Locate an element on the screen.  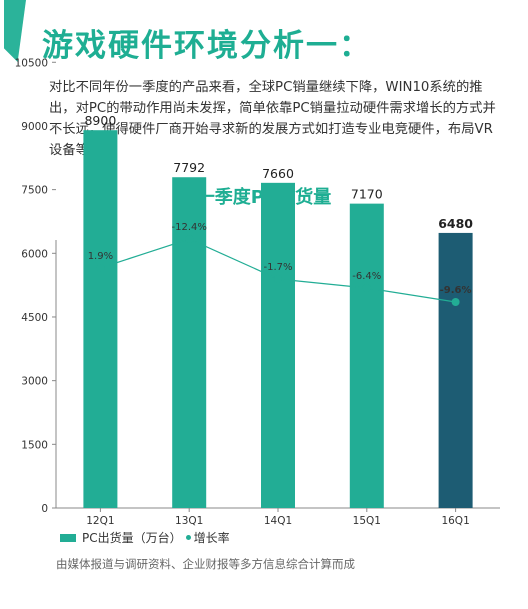
x-tick-label: 14Q1 is located at coordinates (278, 521).